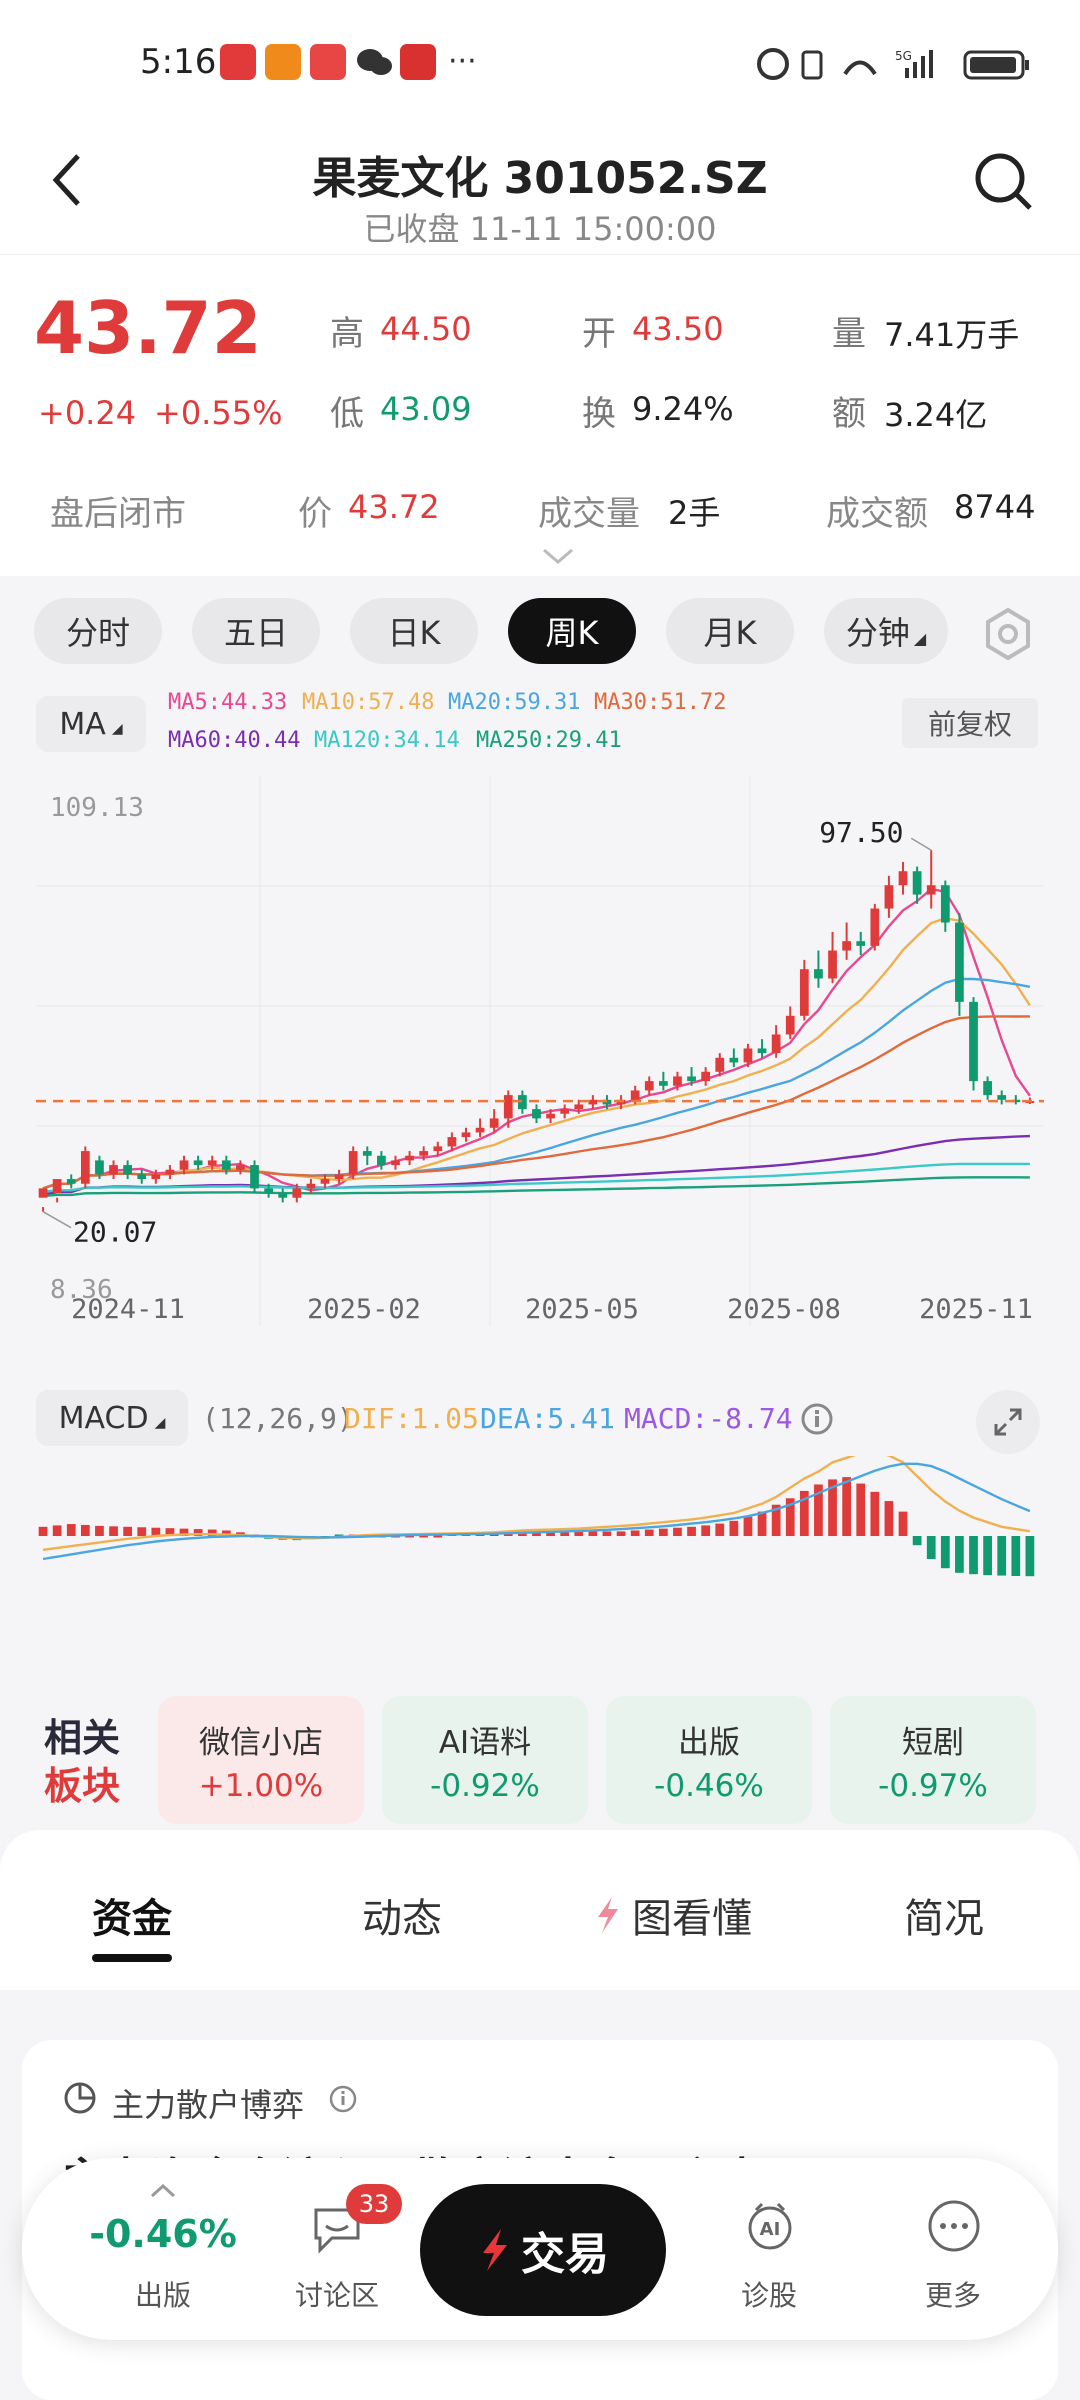 This screenshot has height=2400, width=1080. What do you see at coordinates (970, 723) in the screenshot?
I see `adjust-mode-button: 前复权` at bounding box center [970, 723].